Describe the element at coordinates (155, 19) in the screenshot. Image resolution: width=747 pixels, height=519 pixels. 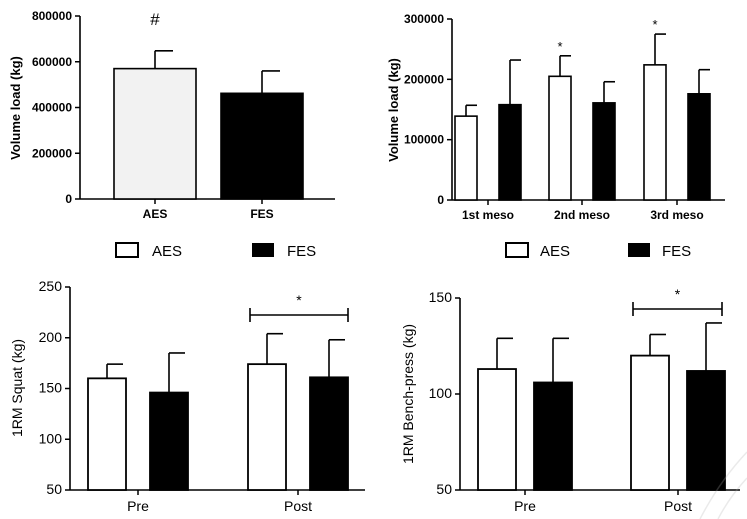
I see `annotation-hash: #` at that location.